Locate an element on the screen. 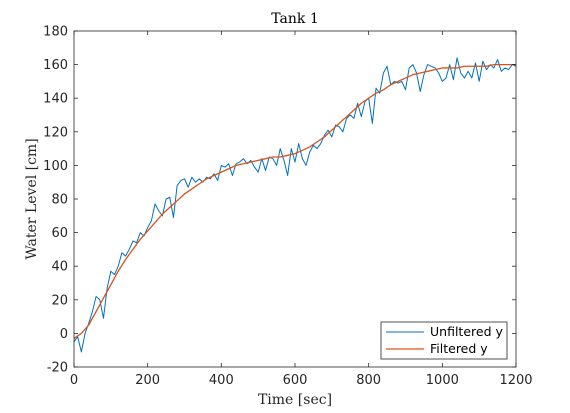  legend-label-unfiltered: Unfiltered y is located at coordinates (466, 331).